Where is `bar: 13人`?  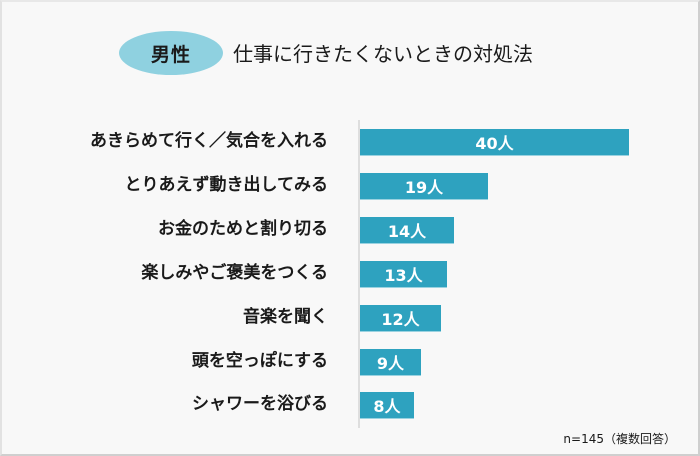 bar: 13人 is located at coordinates (403, 274).